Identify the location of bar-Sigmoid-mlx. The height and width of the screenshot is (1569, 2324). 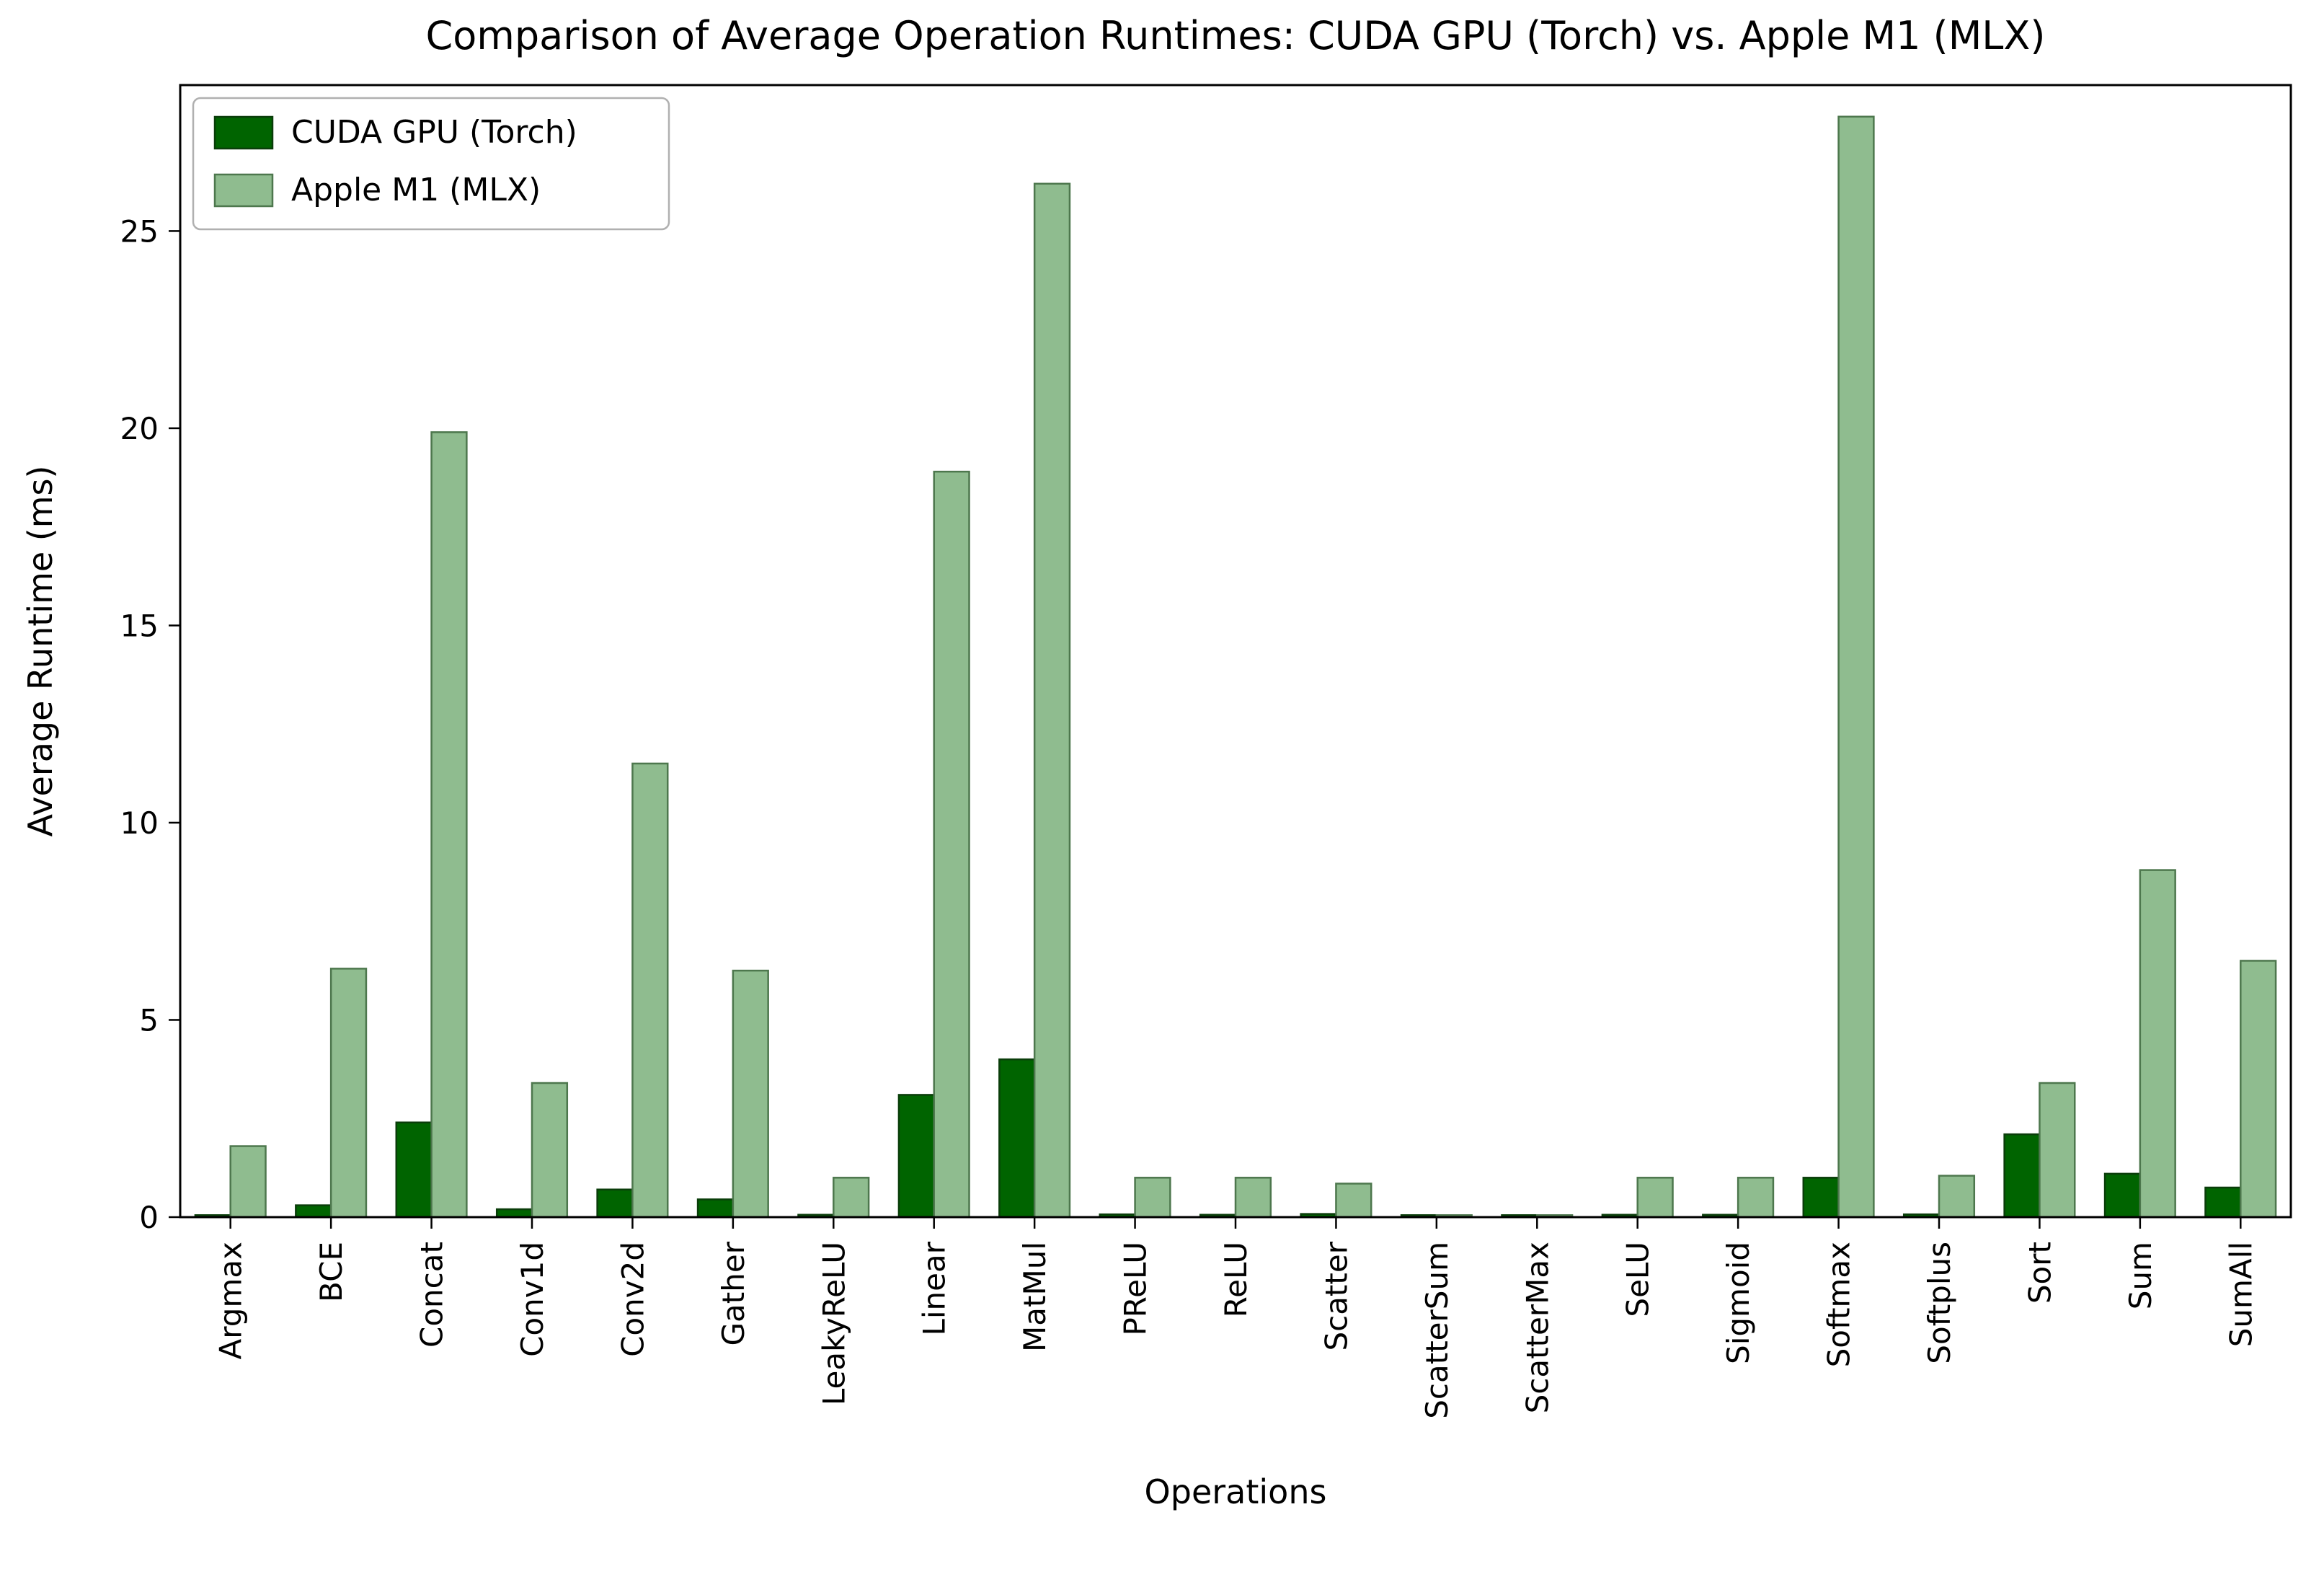
(1756, 1198).